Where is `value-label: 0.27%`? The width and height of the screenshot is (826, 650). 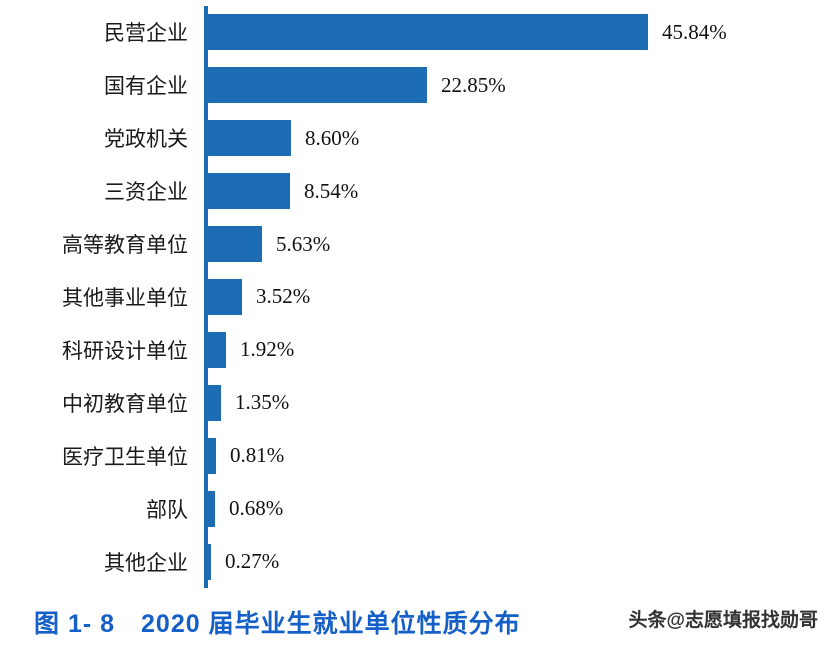
value-label: 0.27% is located at coordinates (252, 561).